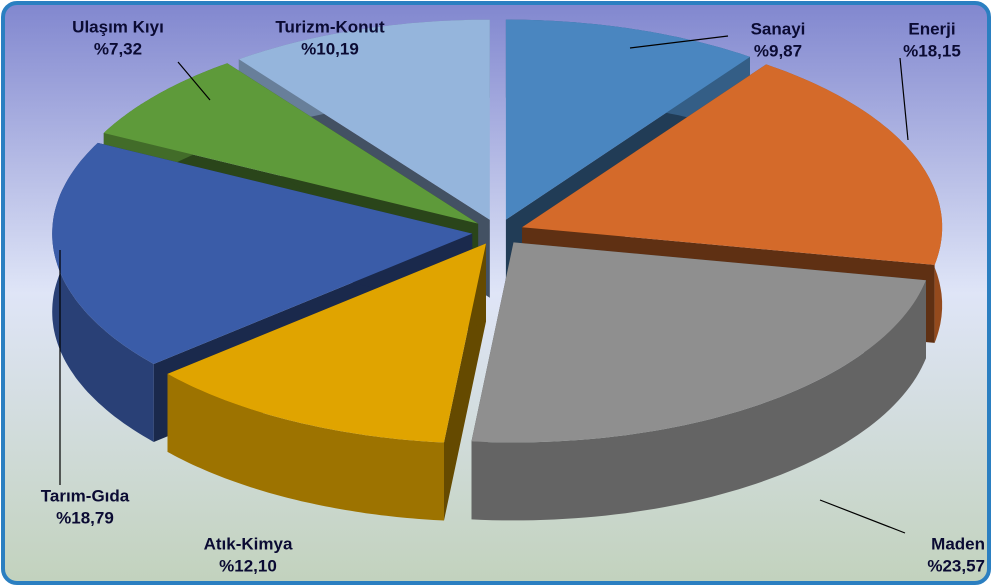  Describe the element at coordinates (778, 28) in the screenshot. I see `data-label-name: Sanayi` at that location.